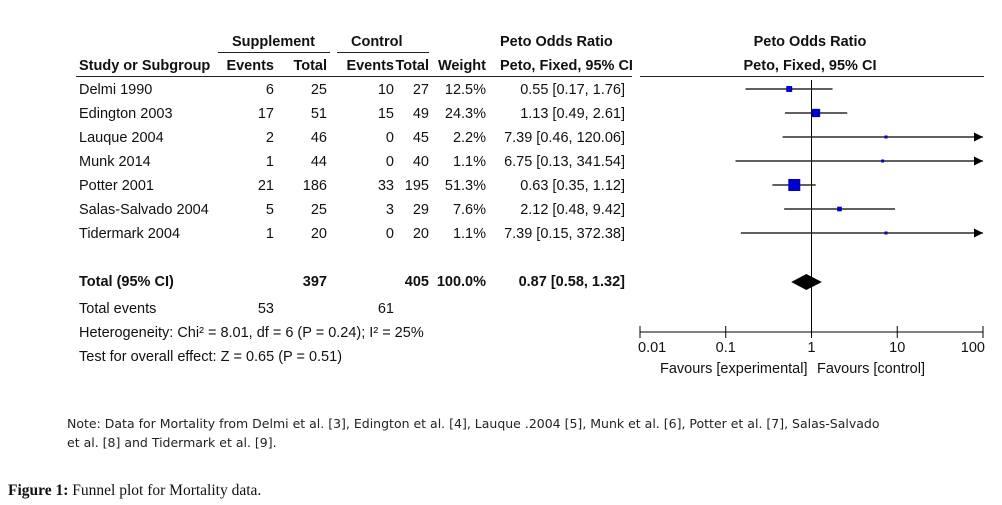  What do you see at coordinates (572, 114) in the screenshot?
I see `ci-value: 1.13 [0.49, 2.61]` at bounding box center [572, 114].